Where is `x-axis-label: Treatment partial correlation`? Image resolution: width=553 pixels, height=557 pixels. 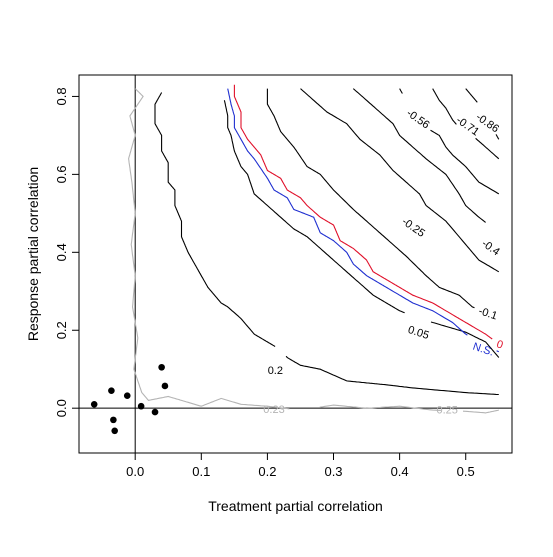
x-axis-label: Treatment partial correlation is located at coordinates (295, 506).